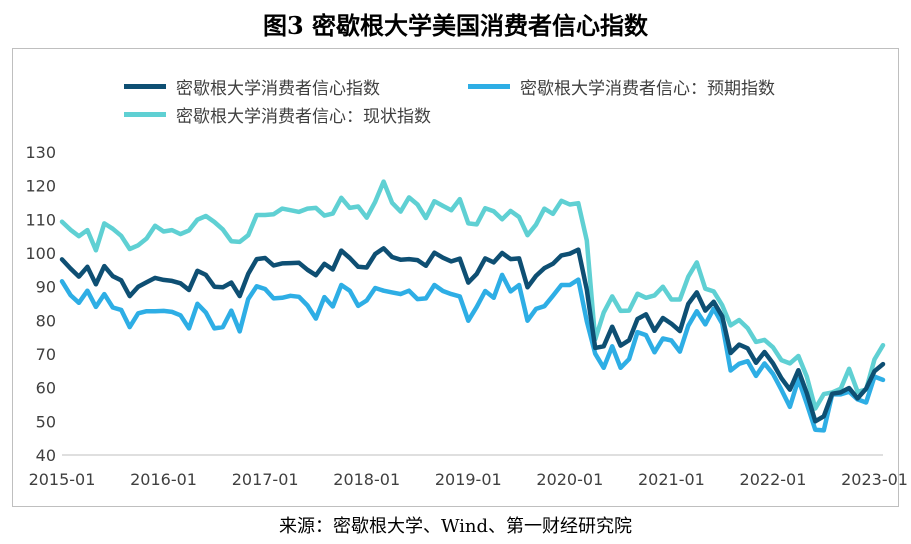  What do you see at coordinates (62, 479) in the screenshot?
I see `x-tick-label: 2015-01` at bounding box center [62, 479].